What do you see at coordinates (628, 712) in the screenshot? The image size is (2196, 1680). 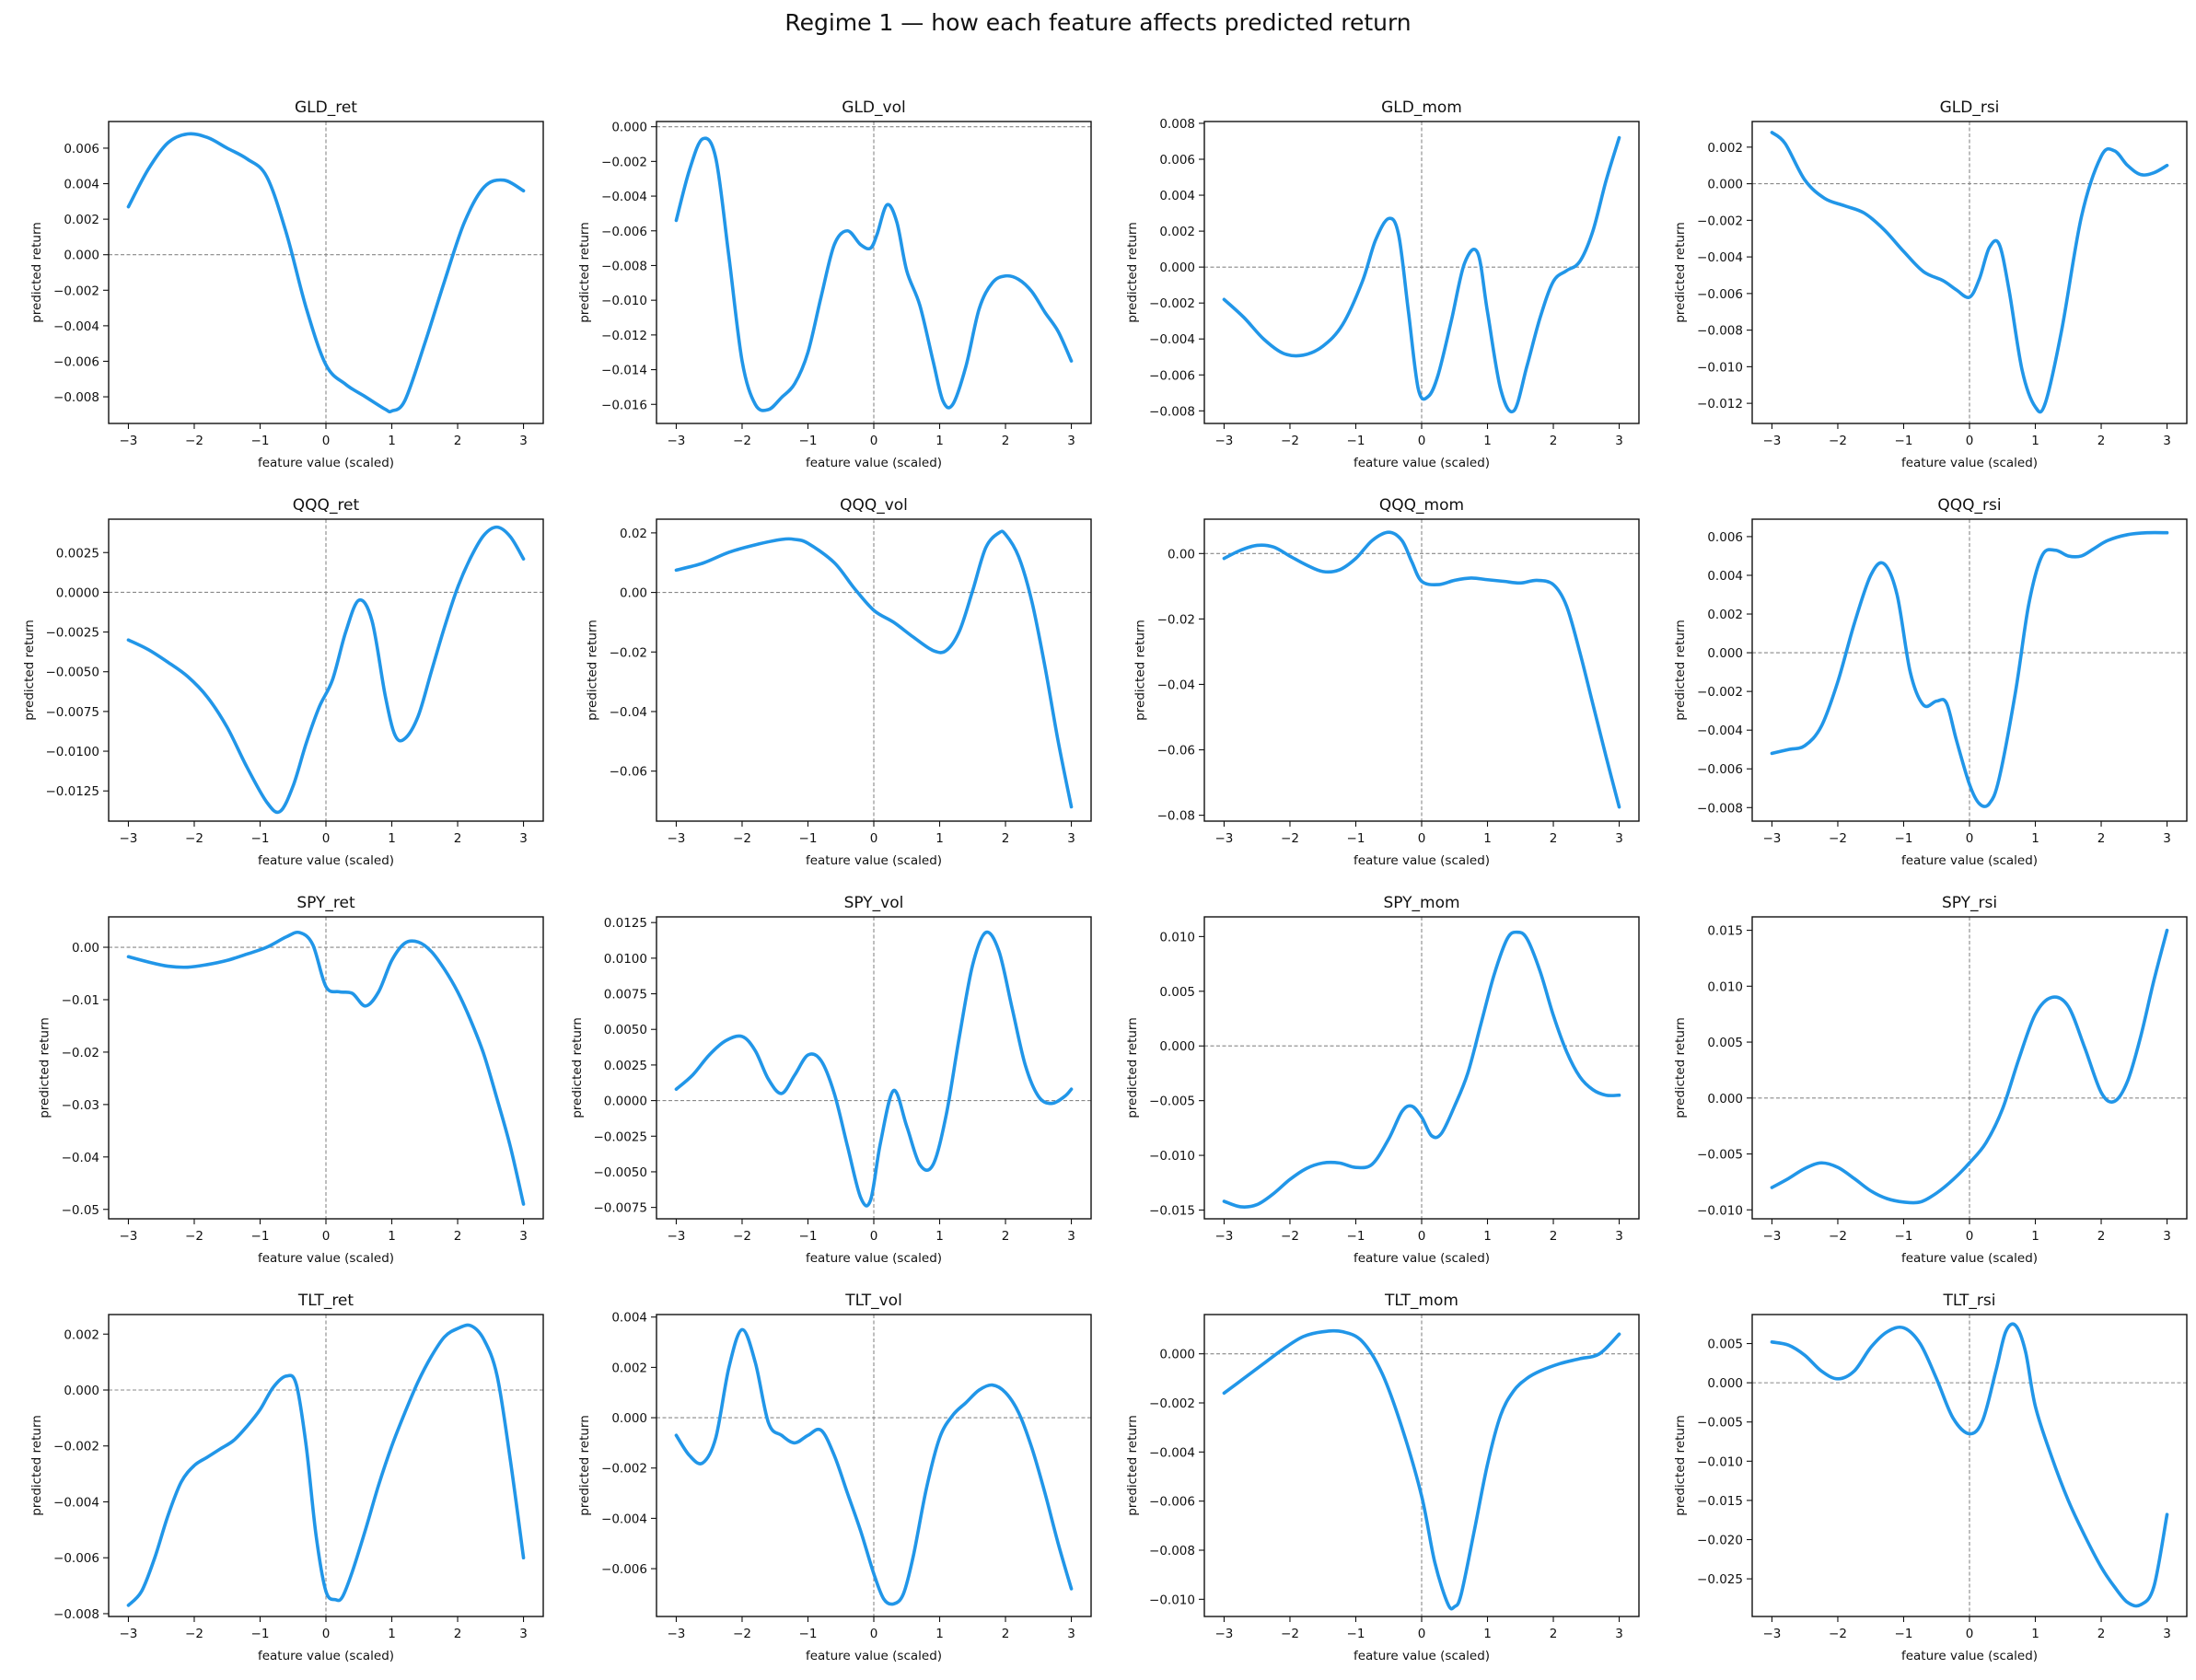 I see `y-tick-label: −0.04` at bounding box center [628, 712].